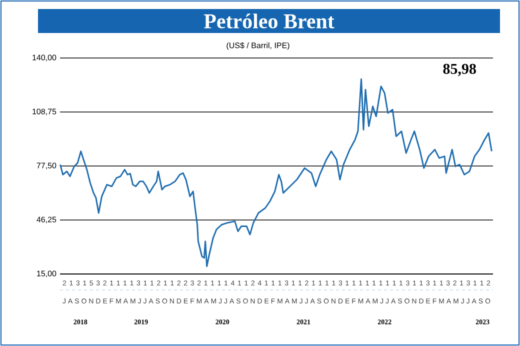 This screenshot has width=520, height=346. Describe the element at coordinates (46, 166) in the screenshot. I see `y-tick-label: 77,50` at that location.